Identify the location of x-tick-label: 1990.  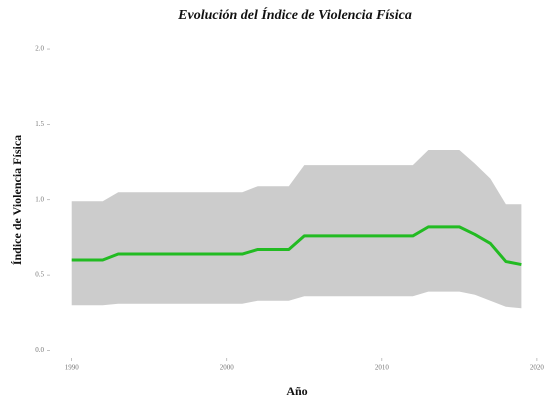
(72, 368).